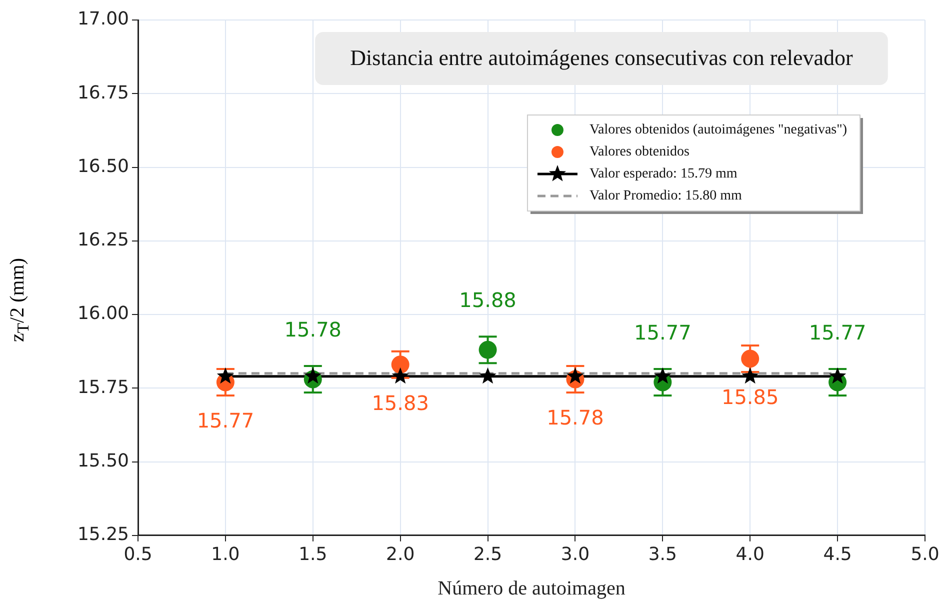  I want to click on x-tick-label: 2.0, so click(400, 554).